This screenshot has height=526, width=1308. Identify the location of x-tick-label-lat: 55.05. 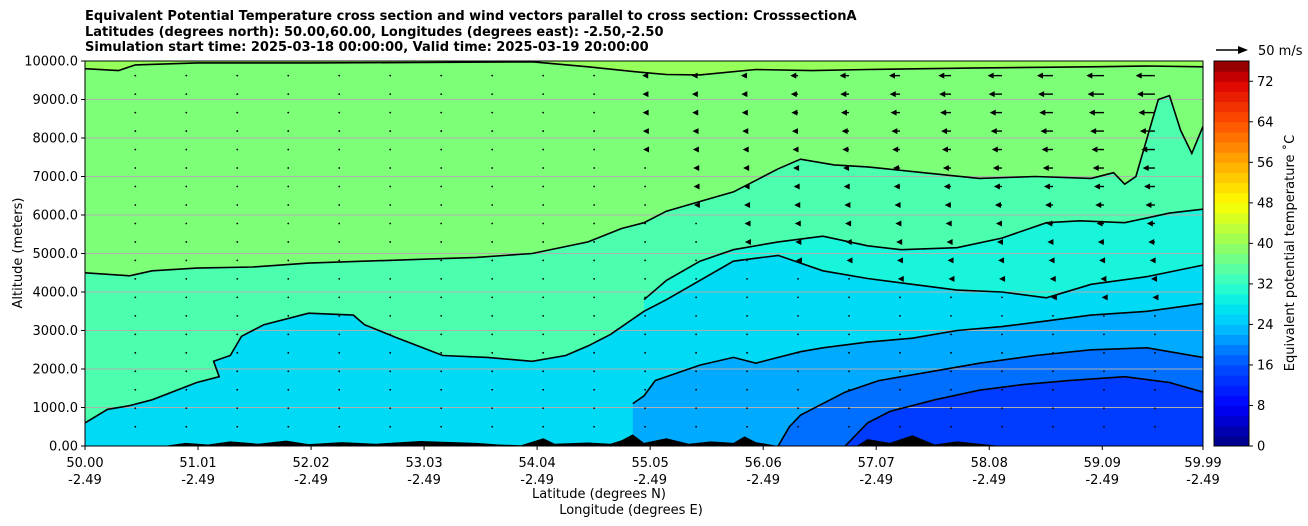
(650, 463).